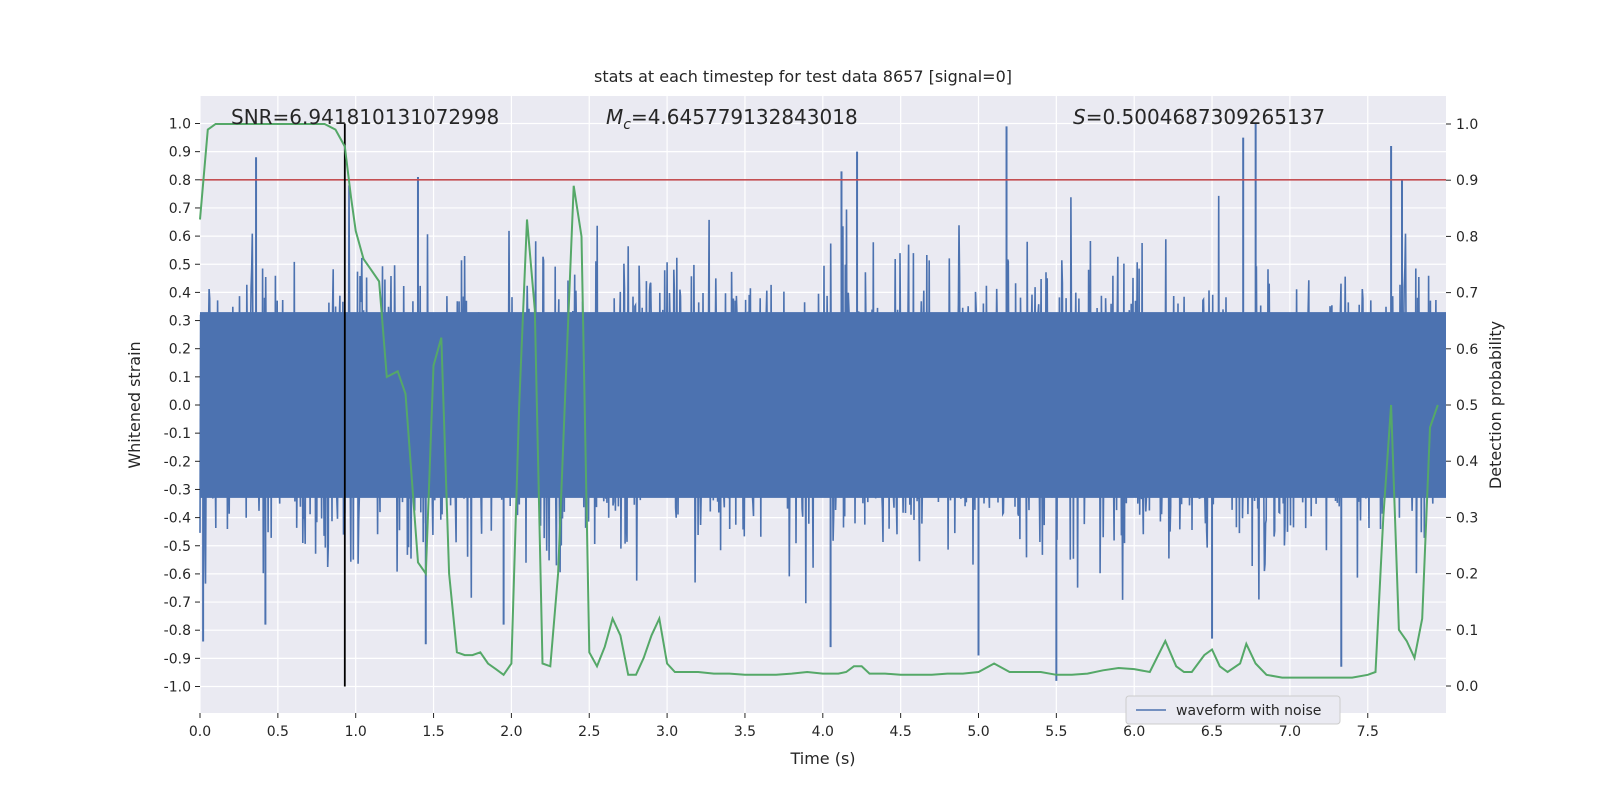  I want to click on legend-box, so click(1233, 710).